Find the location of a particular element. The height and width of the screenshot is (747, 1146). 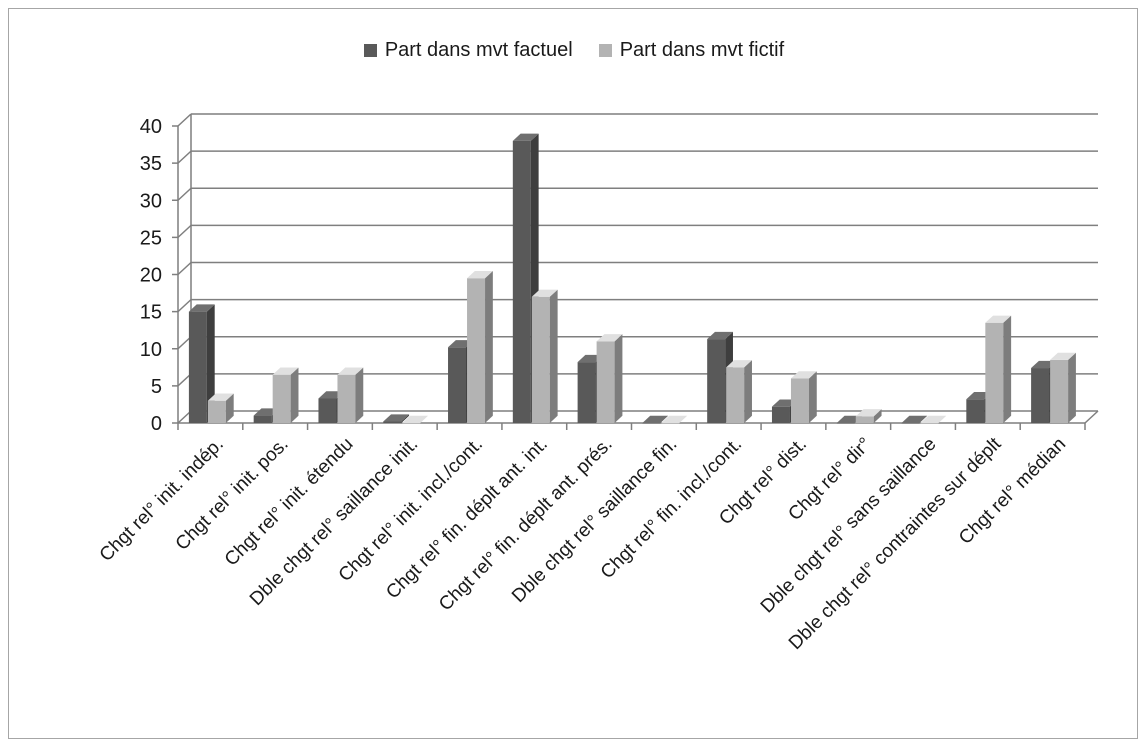

legend-item-factuel: Part dans mvt factuel is located at coordinates (468, 50).